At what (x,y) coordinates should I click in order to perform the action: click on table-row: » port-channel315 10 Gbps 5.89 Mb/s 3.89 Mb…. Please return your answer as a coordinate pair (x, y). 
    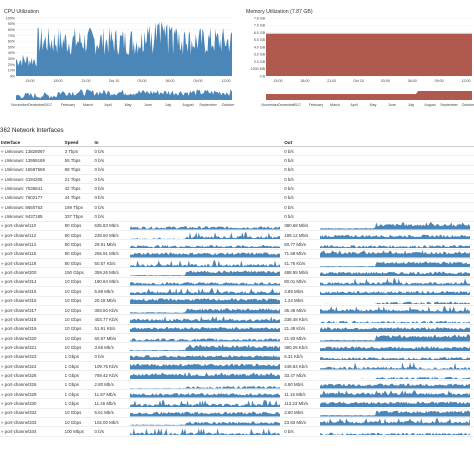
    Looking at the image, I should click on (237, 291).